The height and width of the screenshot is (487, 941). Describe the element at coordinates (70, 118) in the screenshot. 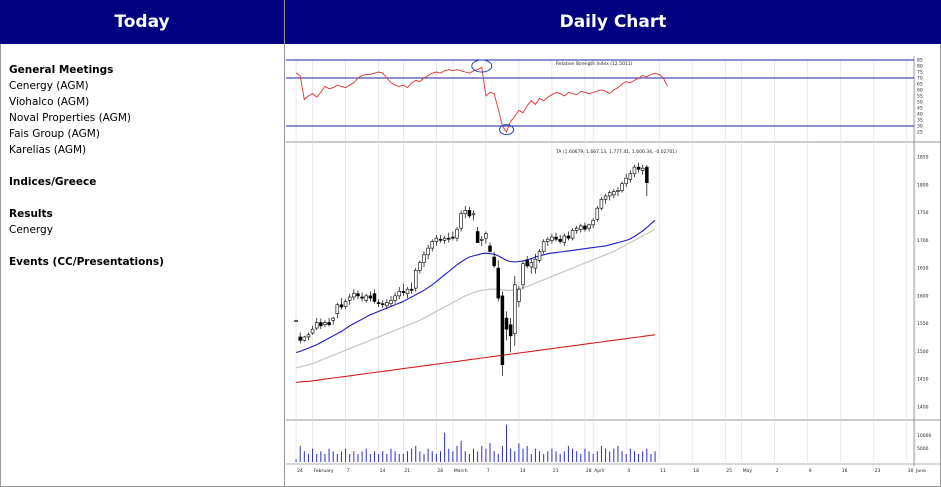

I see `item-noval-properties-agm: Noval Properties (AGM)` at that location.